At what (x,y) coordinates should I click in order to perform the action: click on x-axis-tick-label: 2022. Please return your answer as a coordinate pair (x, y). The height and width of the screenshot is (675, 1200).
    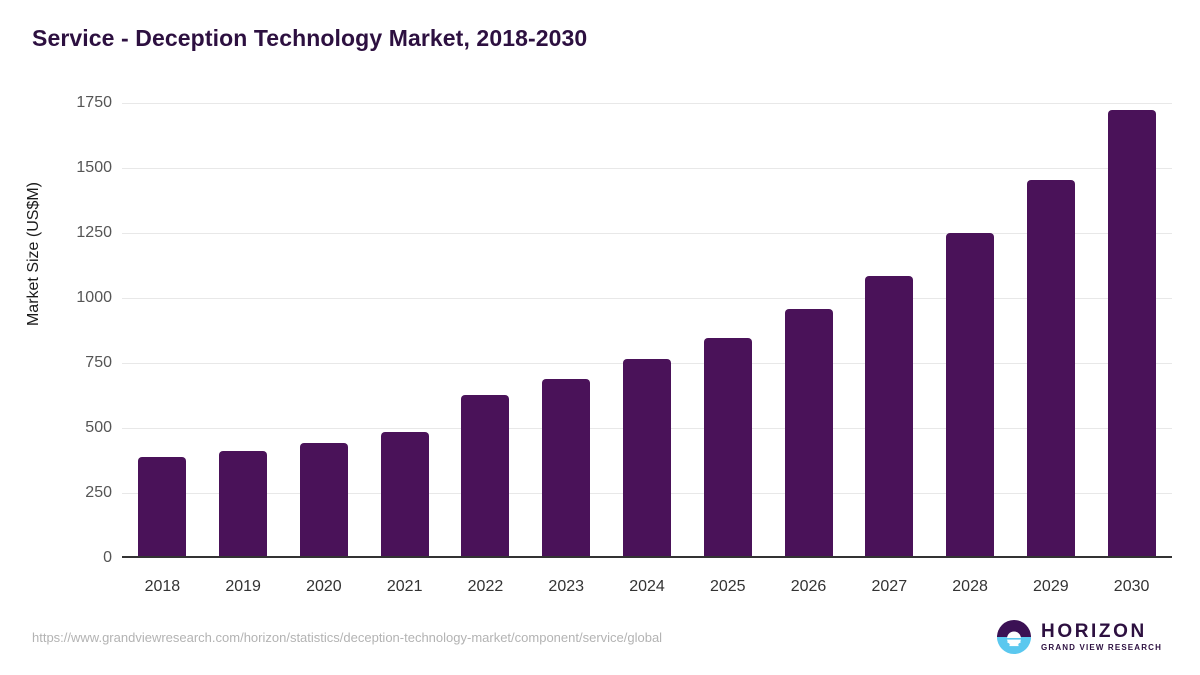
    Looking at the image, I should click on (485, 586).